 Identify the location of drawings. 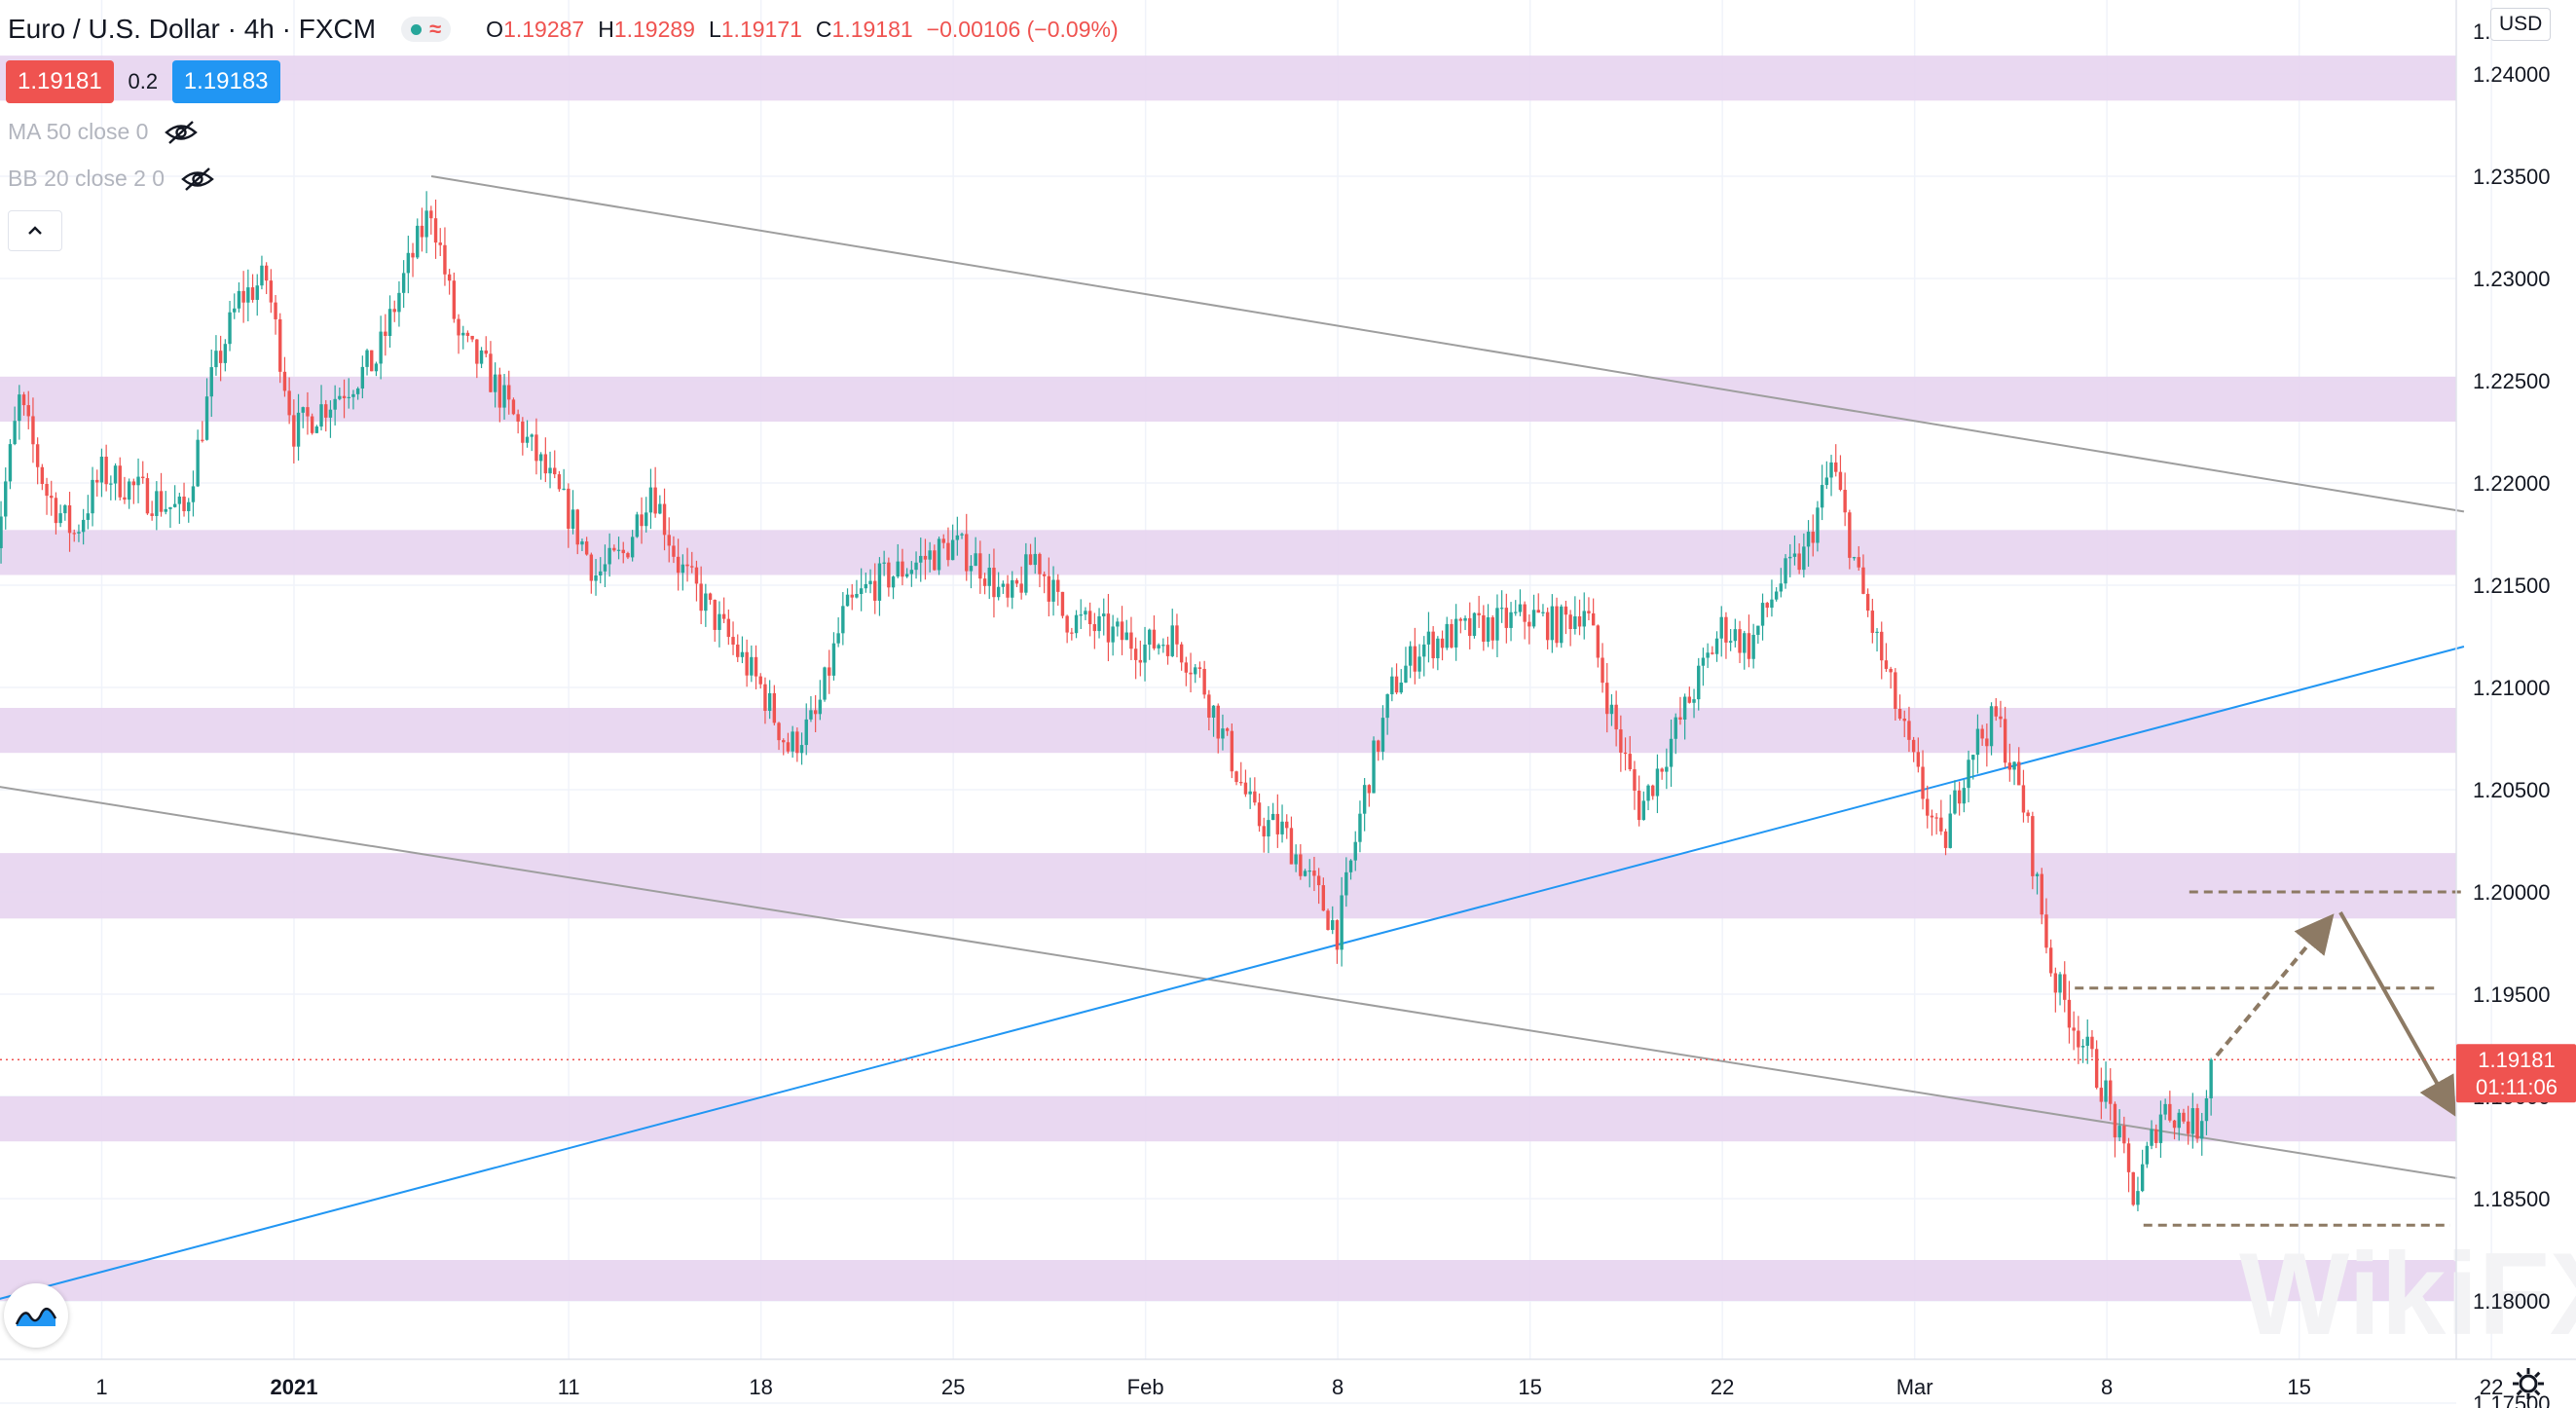
(2269, 1059).